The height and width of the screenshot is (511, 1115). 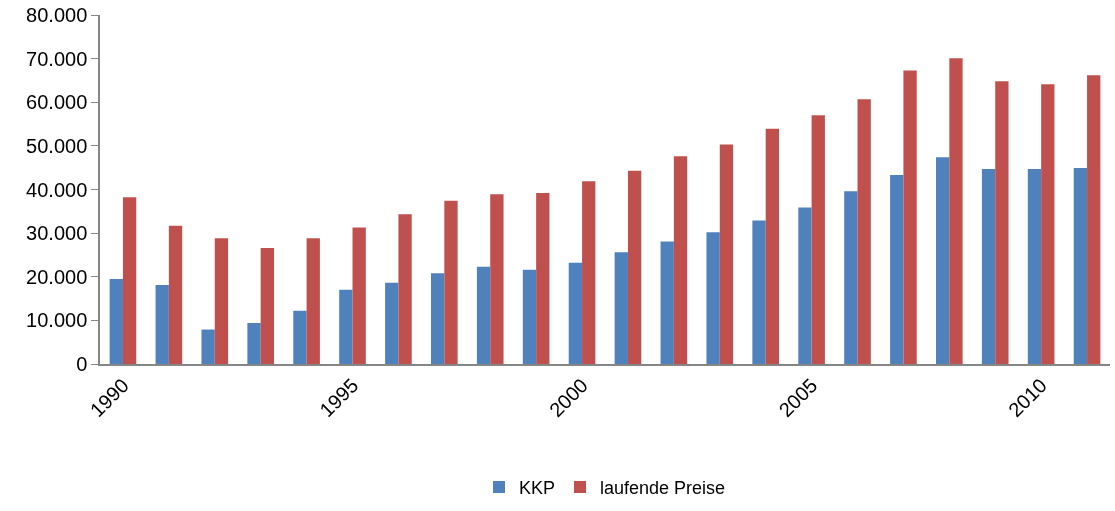 What do you see at coordinates (57, 15) in the screenshot?
I see `y-tick-label: 80.000` at bounding box center [57, 15].